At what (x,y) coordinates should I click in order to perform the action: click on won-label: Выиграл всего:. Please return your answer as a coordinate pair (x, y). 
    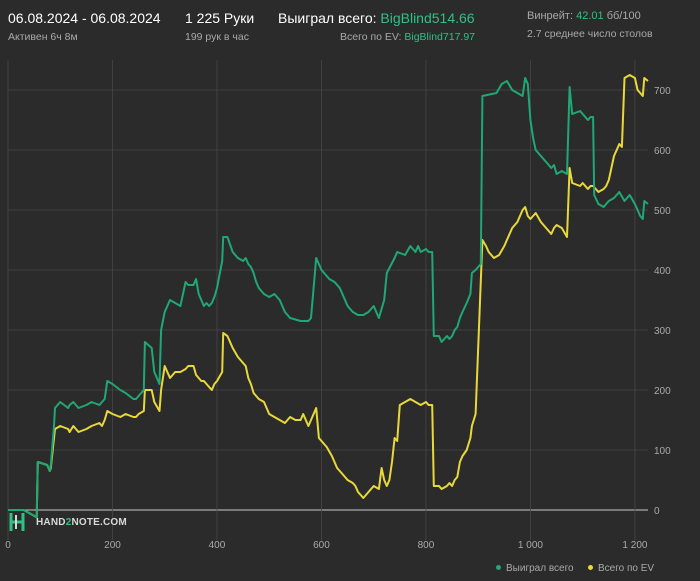
    Looking at the image, I should click on (327, 18).